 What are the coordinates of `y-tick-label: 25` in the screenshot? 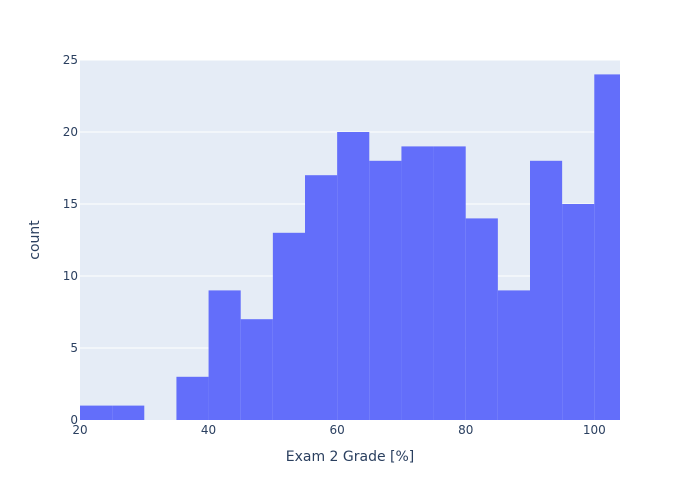 It's located at (70, 60).